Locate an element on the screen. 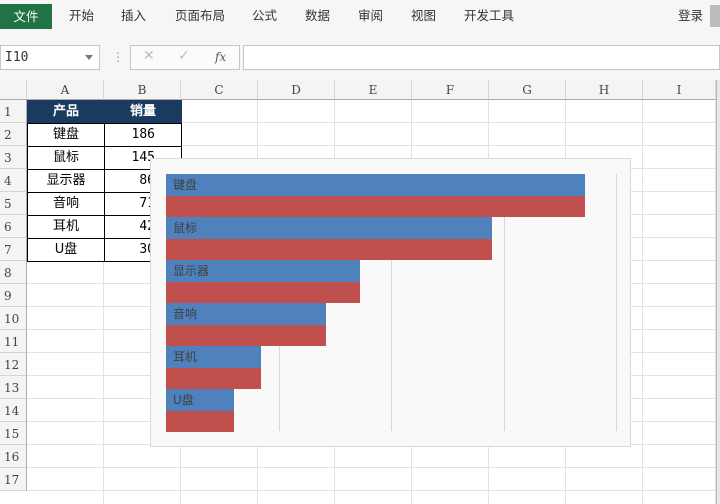 This screenshot has width=720, height=504. column-header-E: E is located at coordinates (373, 90).